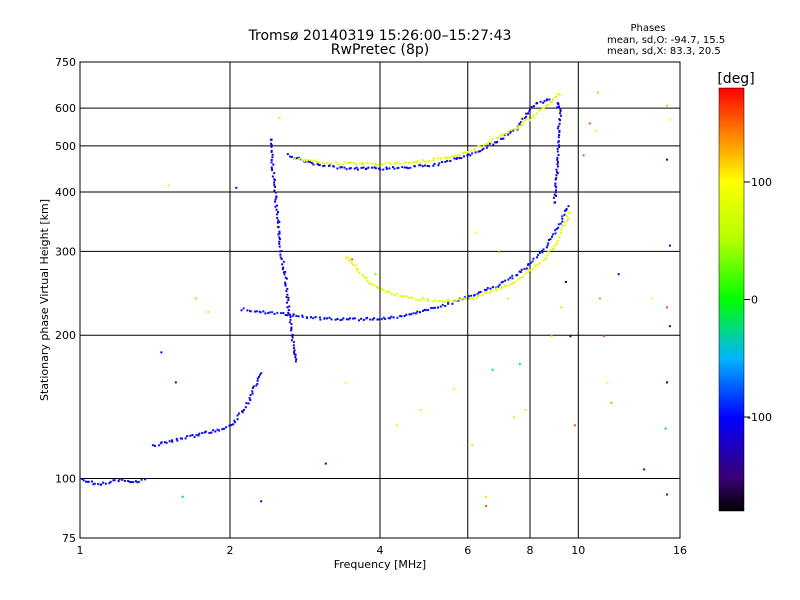 This screenshot has width=800, height=600. What do you see at coordinates (664, 51) in the screenshot?
I see `phase-stats-x: mean, sd,X: 83.3, 20.5` at bounding box center [664, 51].